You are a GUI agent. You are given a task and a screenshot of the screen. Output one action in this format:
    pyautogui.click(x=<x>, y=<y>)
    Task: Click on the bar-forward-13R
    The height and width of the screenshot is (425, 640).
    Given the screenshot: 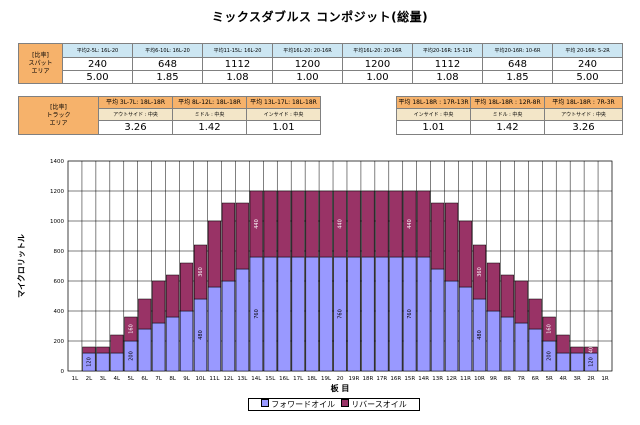 What is the action you would take?
    pyautogui.click(x=438, y=320)
    